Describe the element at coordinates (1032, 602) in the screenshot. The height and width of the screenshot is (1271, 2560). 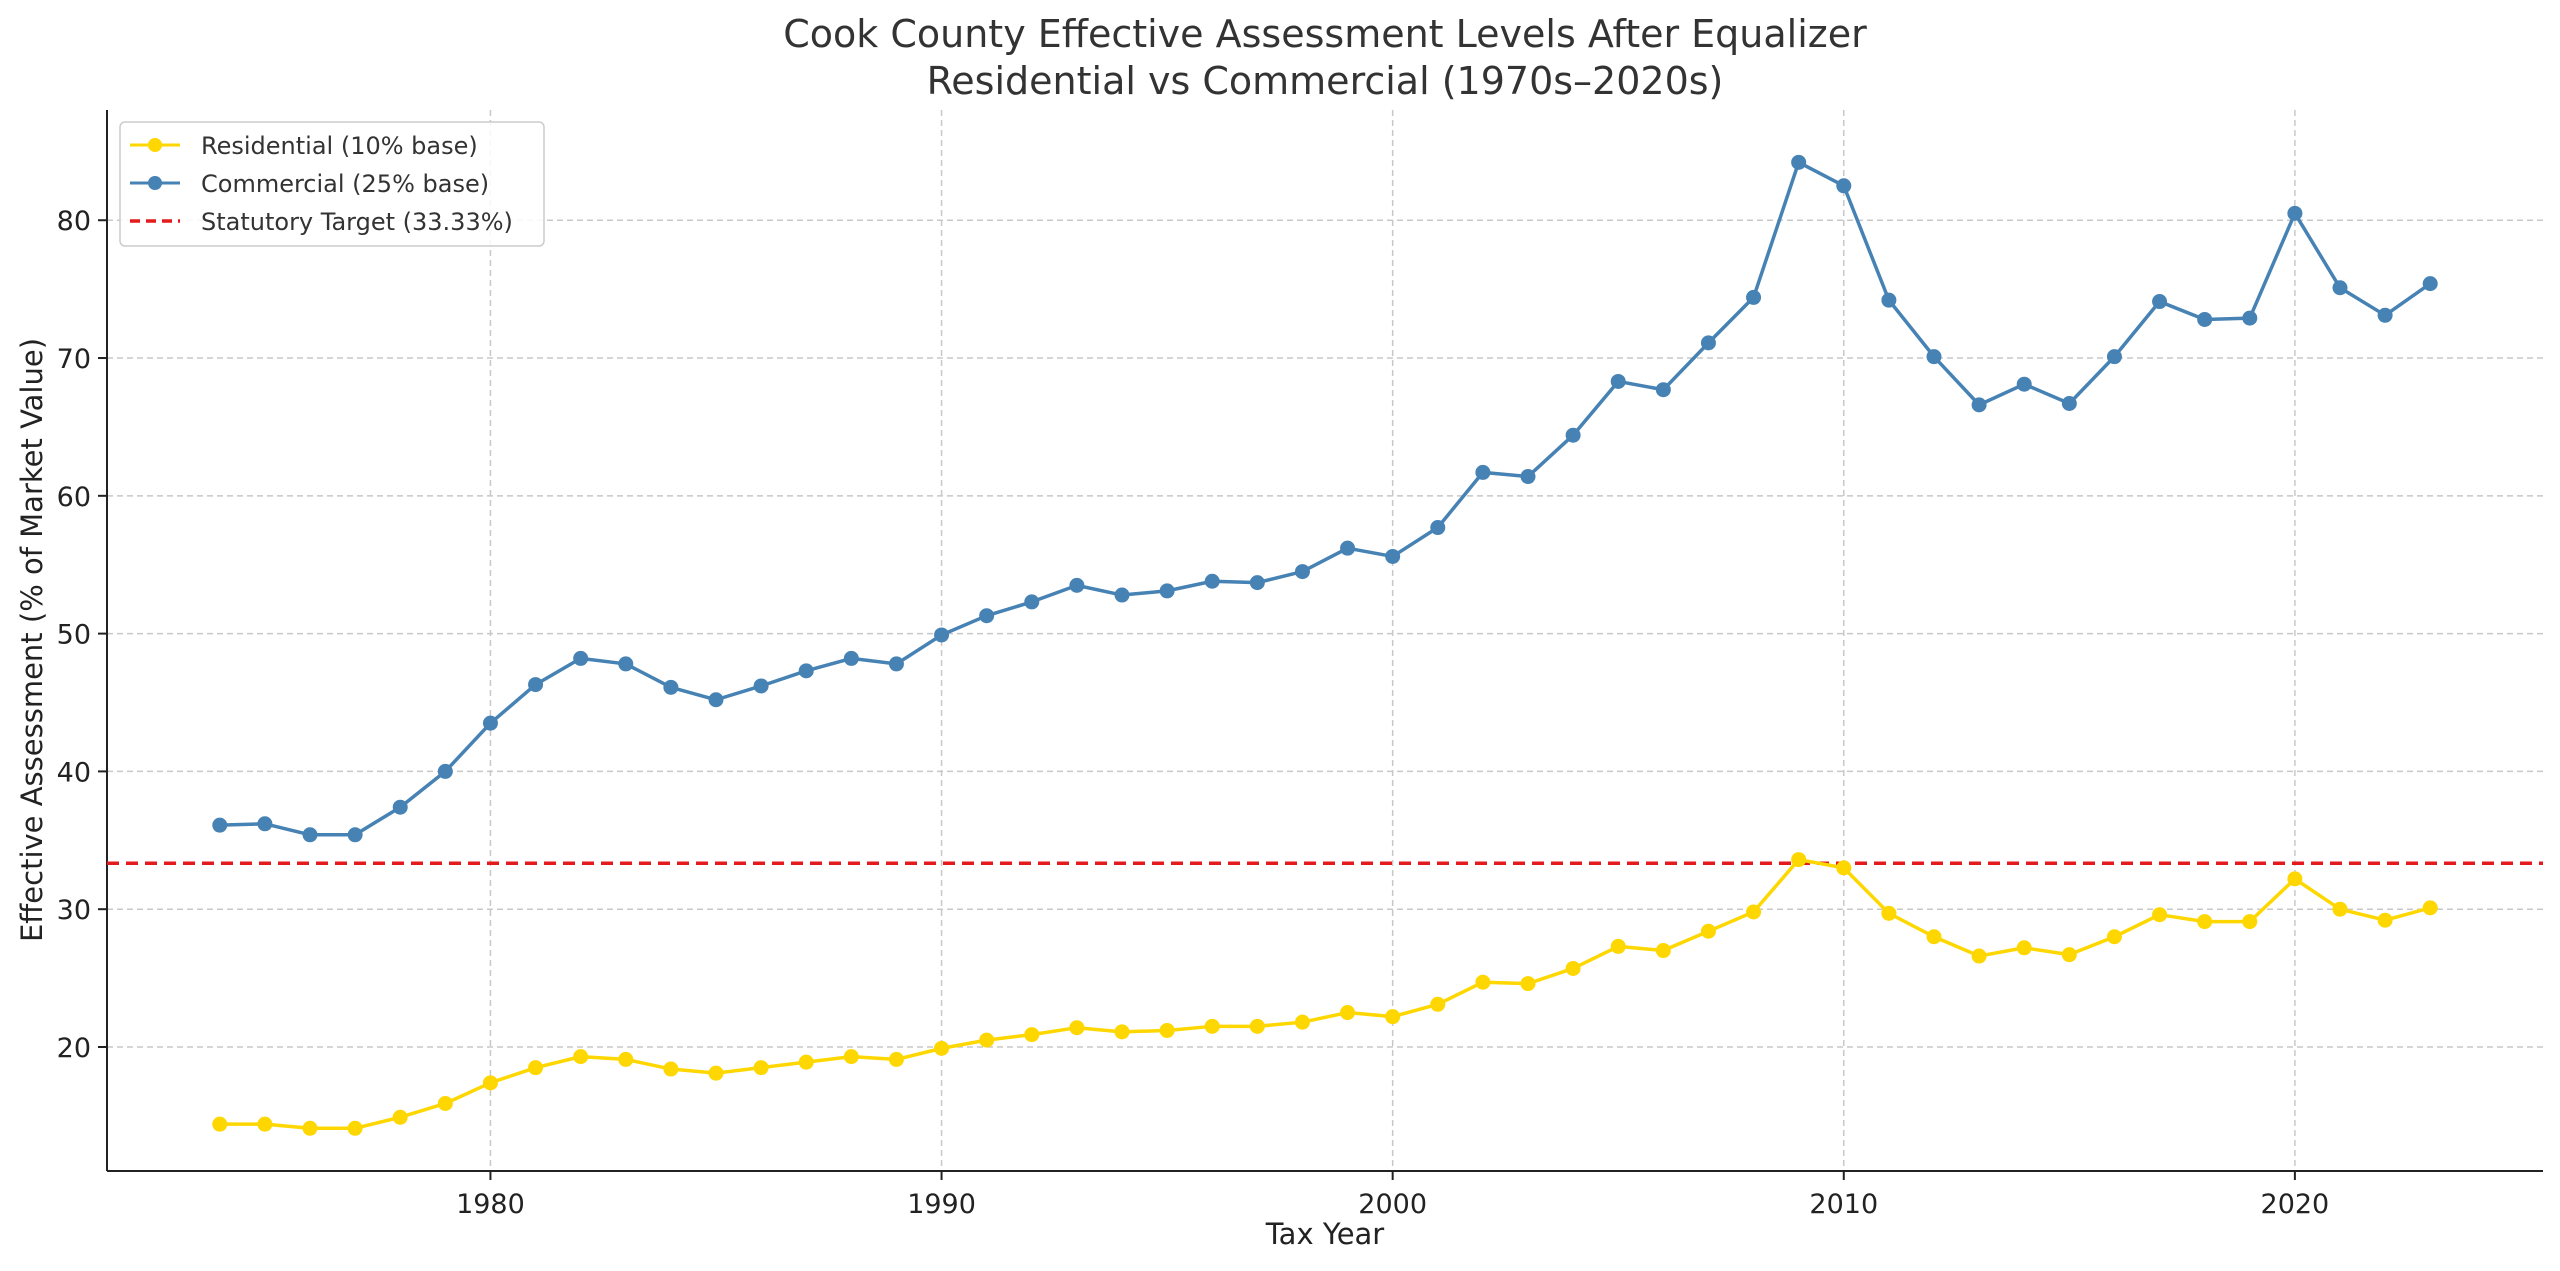
I see `data-point-commercial-1992` at that location.